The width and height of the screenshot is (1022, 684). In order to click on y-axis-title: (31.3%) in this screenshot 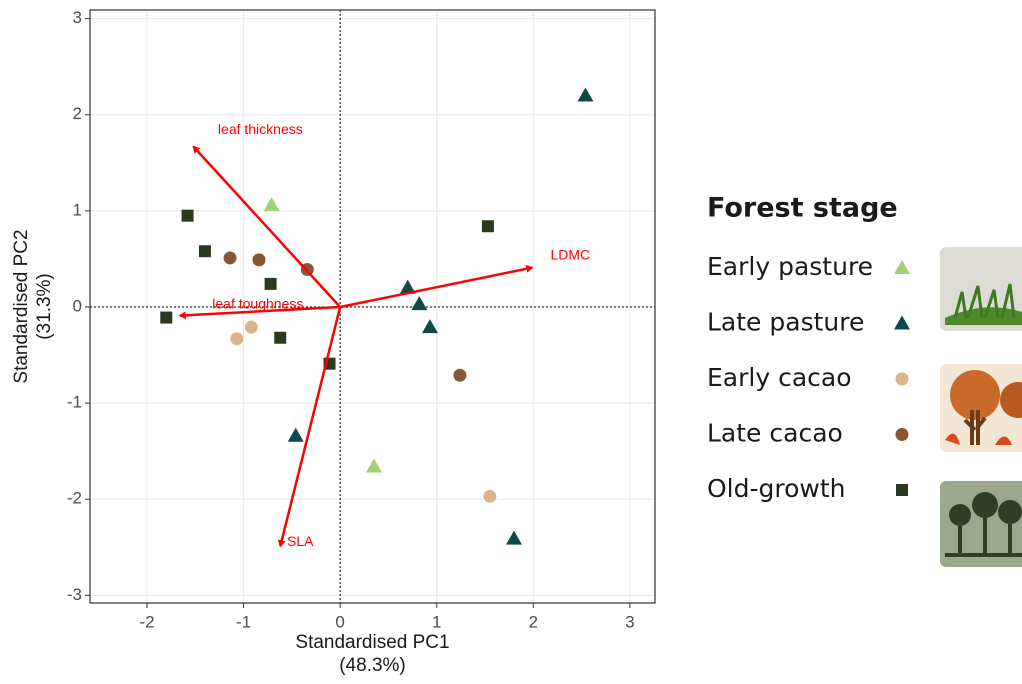, I will do `click(44, 306)`.